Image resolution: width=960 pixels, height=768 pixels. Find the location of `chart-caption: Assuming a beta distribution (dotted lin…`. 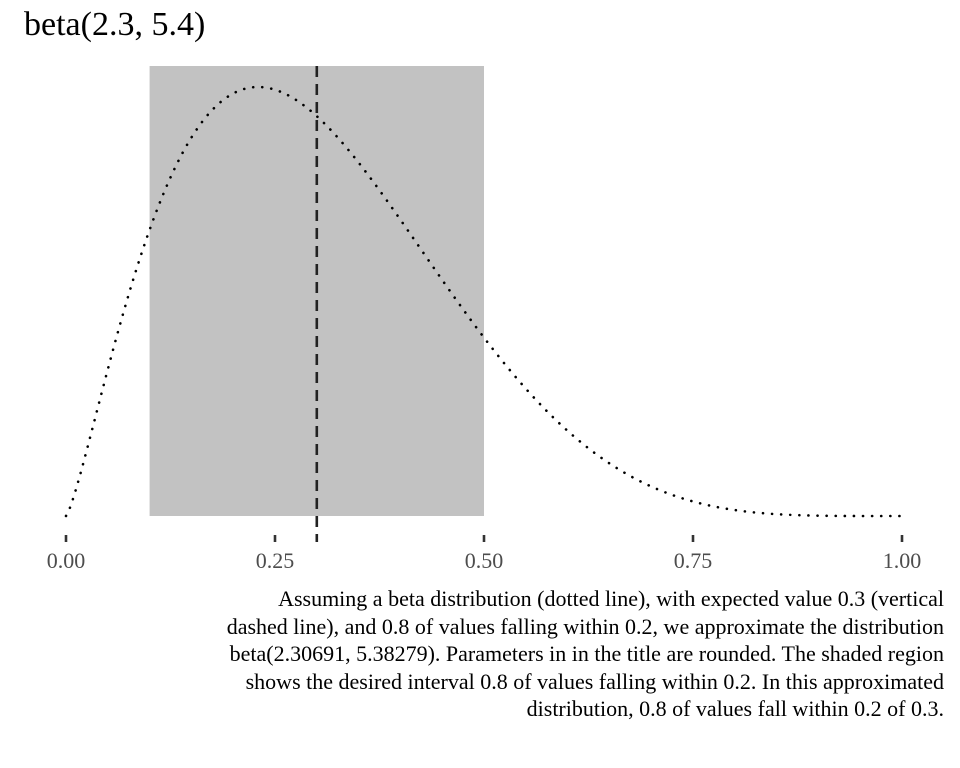

chart-caption: Assuming a beta distribution (dotted lin… is located at coordinates (585, 654).